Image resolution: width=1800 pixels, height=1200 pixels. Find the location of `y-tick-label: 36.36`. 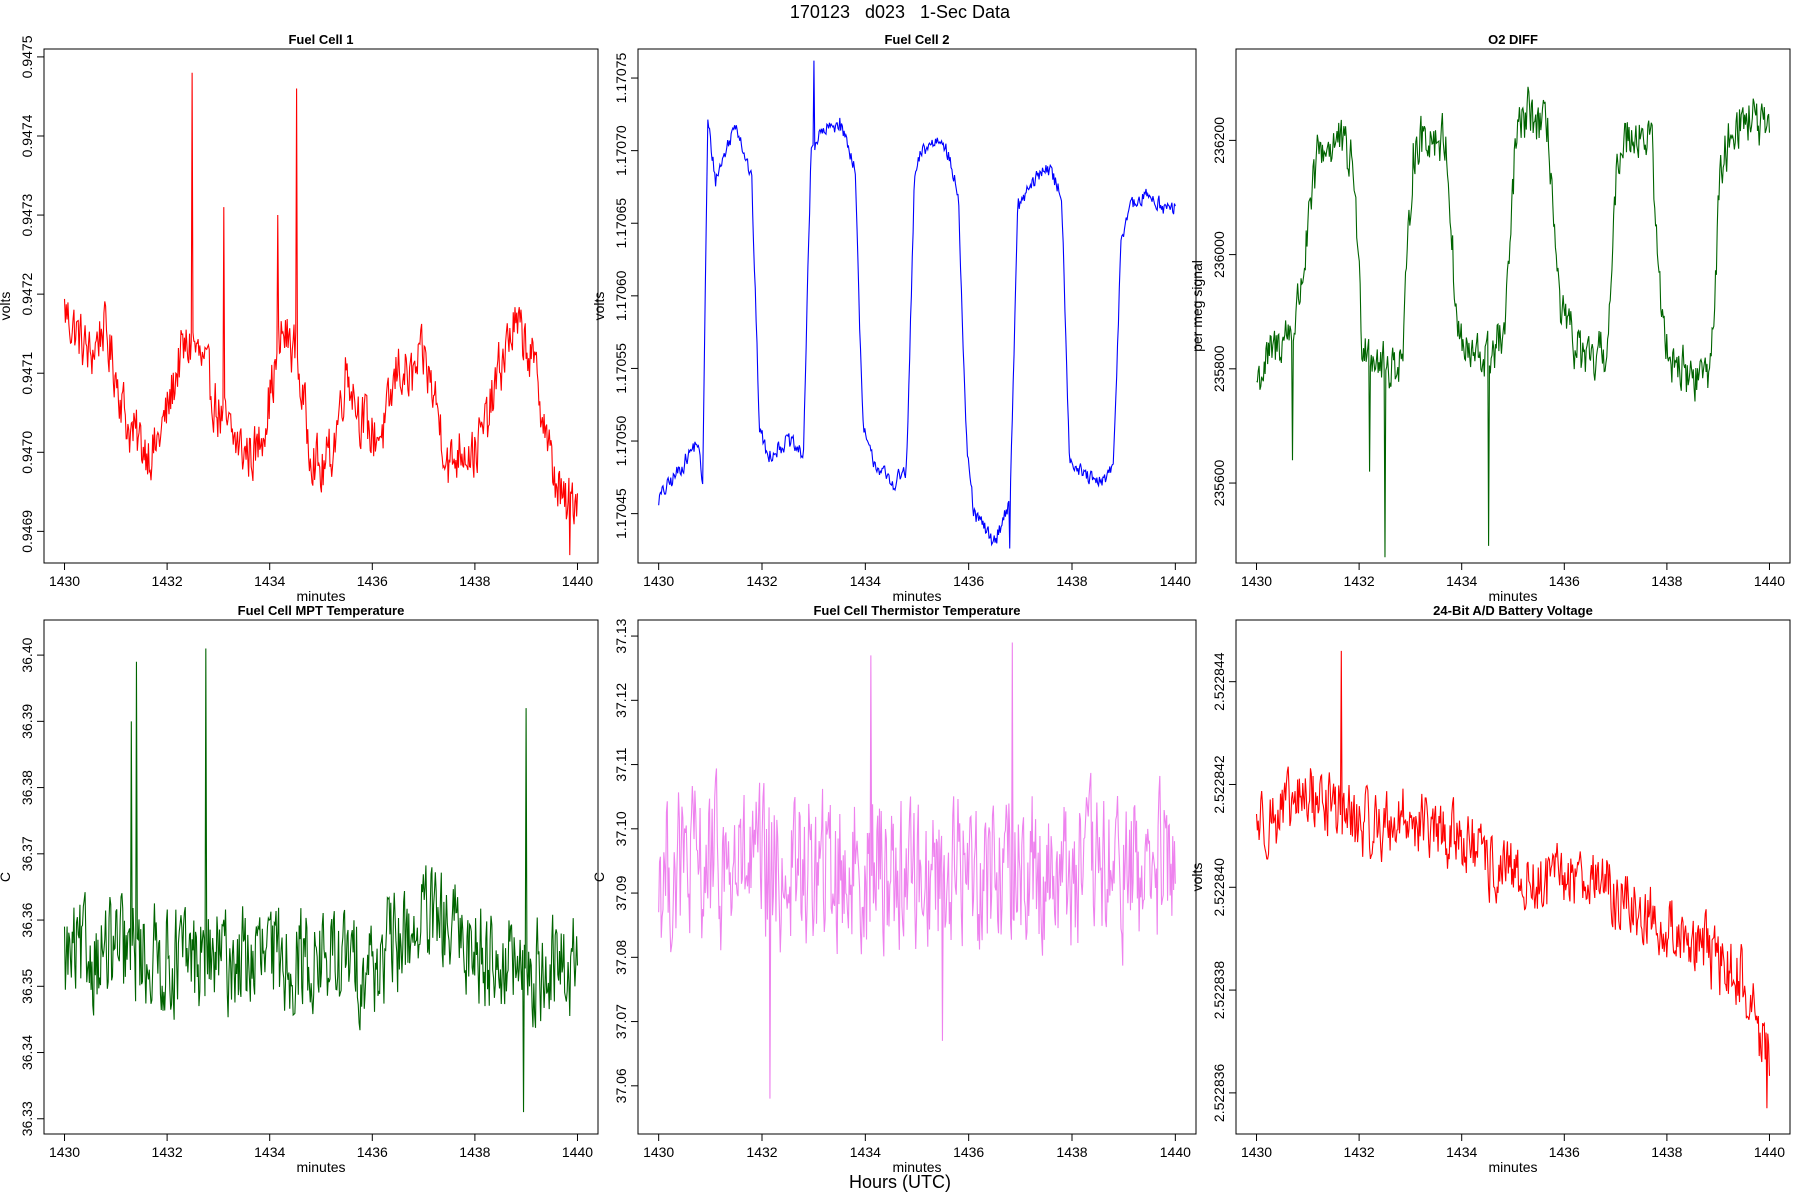

y-tick-label: 36.36 is located at coordinates (27, 919).